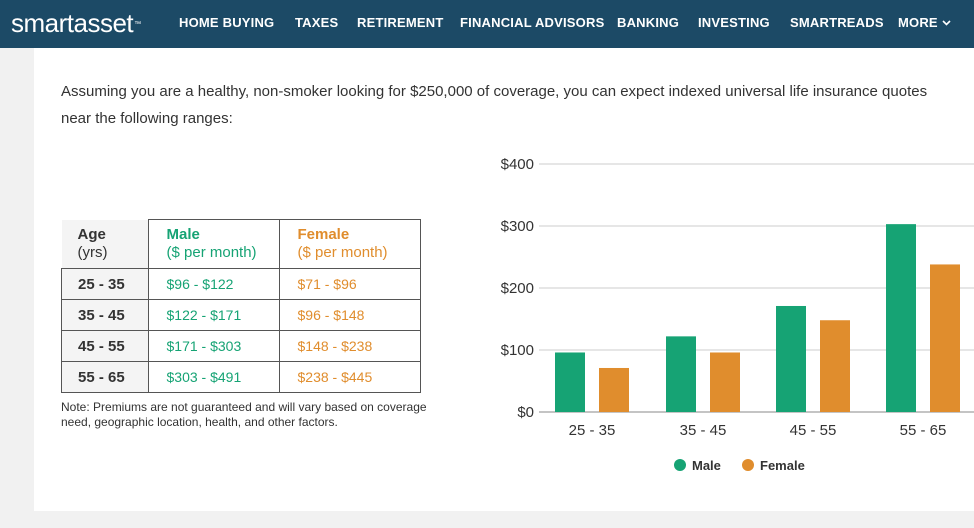 The height and width of the screenshot is (528, 974). I want to click on age-header-label: Age, so click(91, 234).